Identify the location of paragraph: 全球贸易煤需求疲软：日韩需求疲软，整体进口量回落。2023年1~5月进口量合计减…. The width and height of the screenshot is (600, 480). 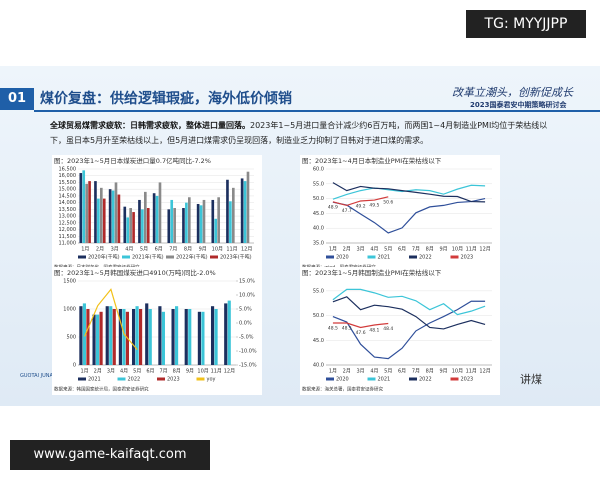
(300, 133).